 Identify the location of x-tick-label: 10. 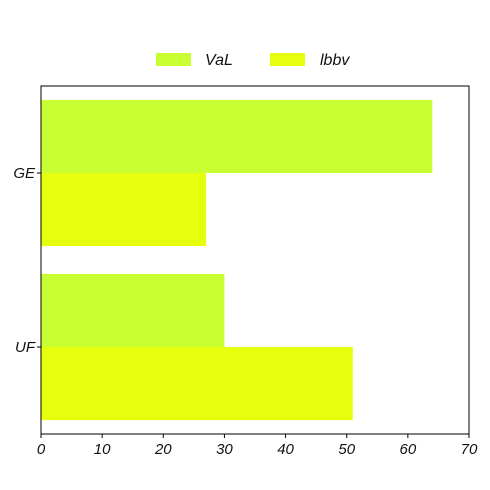
(102, 449).